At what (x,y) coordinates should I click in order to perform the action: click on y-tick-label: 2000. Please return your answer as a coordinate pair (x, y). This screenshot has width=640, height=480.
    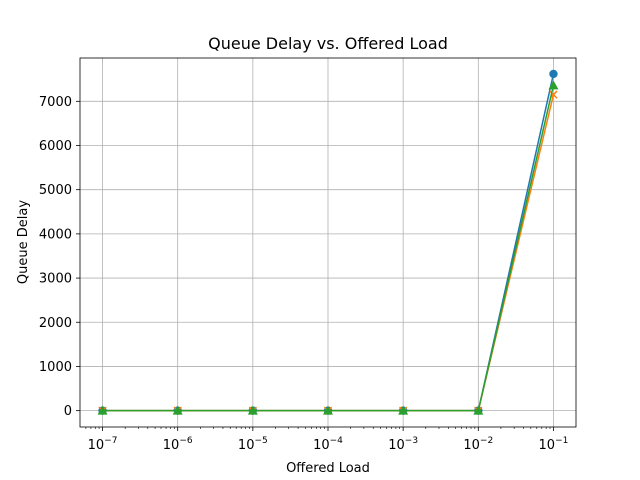
    Looking at the image, I should click on (55, 323).